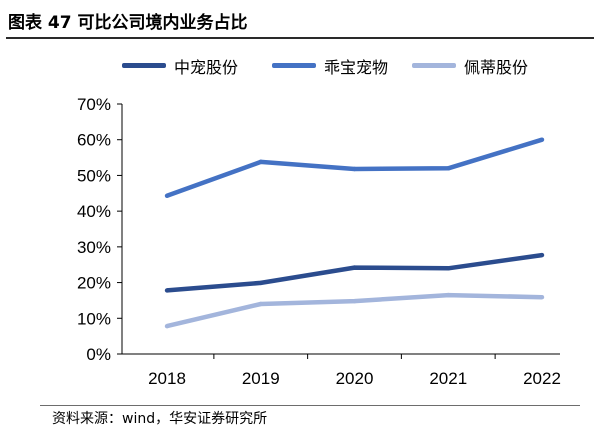 The height and width of the screenshot is (447, 600). I want to click on legend-label-series-1: 乖宝宠物, so click(356, 67).